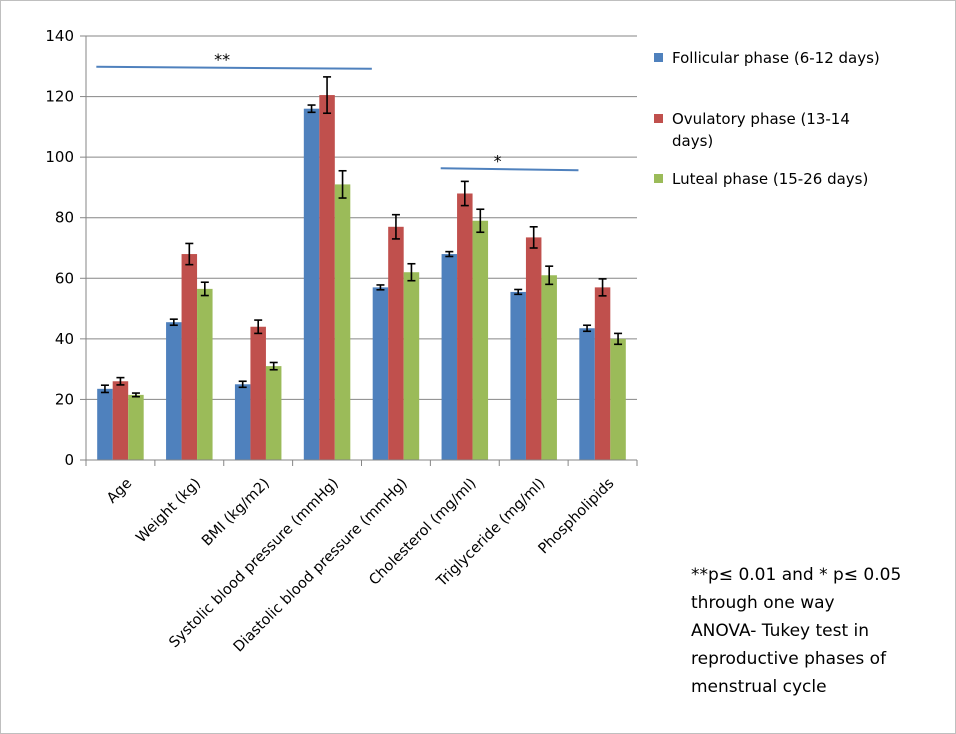 The image size is (956, 734). Describe the element at coordinates (577, 517) in the screenshot. I see `x-category-label: Phospholipids` at that location.